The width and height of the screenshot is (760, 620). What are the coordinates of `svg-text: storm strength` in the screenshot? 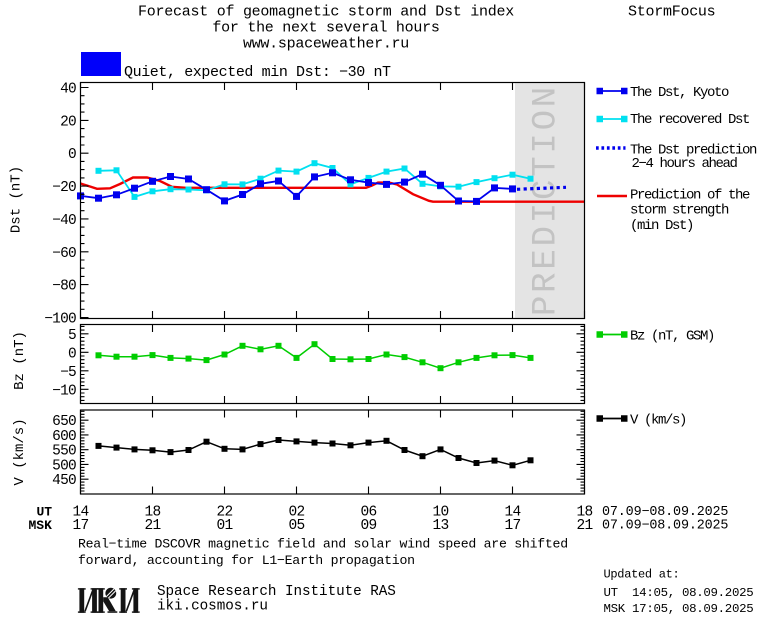 It's located at (679, 211).